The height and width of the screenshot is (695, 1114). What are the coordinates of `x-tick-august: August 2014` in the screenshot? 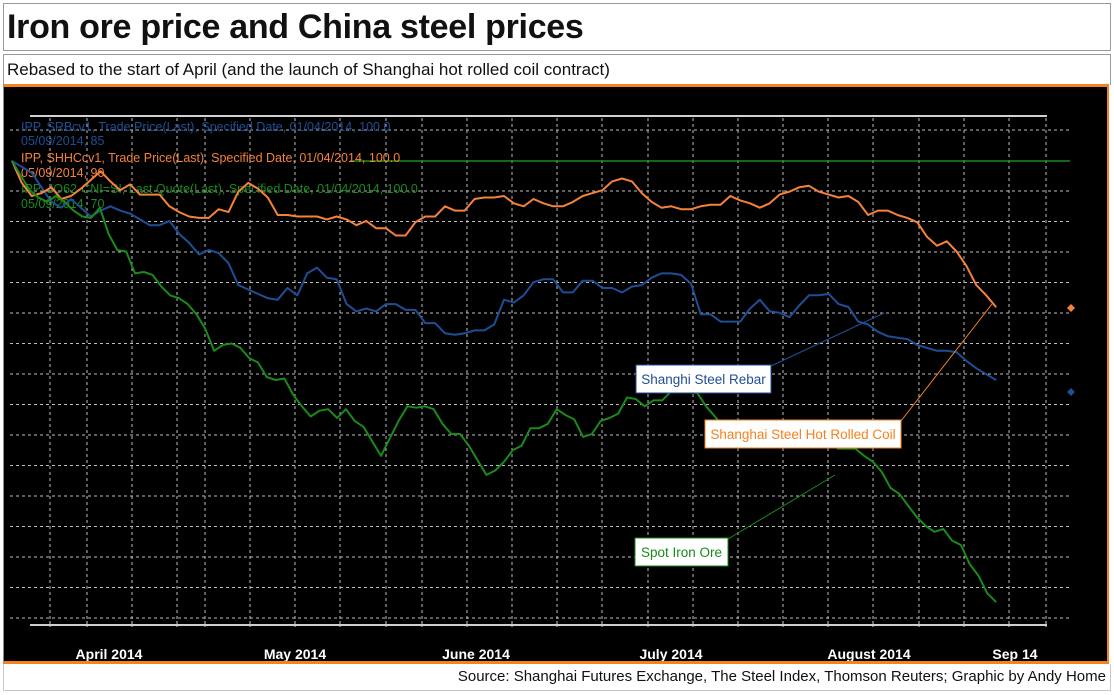 It's located at (868, 653).